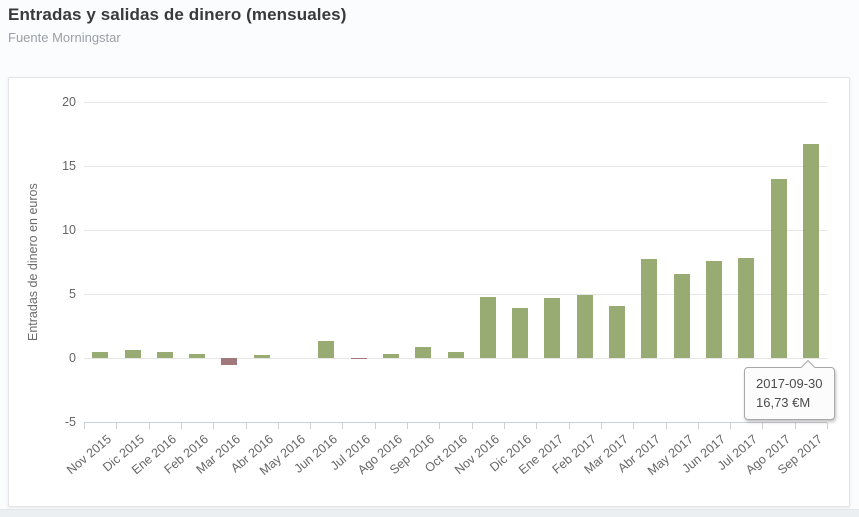  Describe the element at coordinates (455, 422) in the screenshot. I see `x-axis-line` at that location.